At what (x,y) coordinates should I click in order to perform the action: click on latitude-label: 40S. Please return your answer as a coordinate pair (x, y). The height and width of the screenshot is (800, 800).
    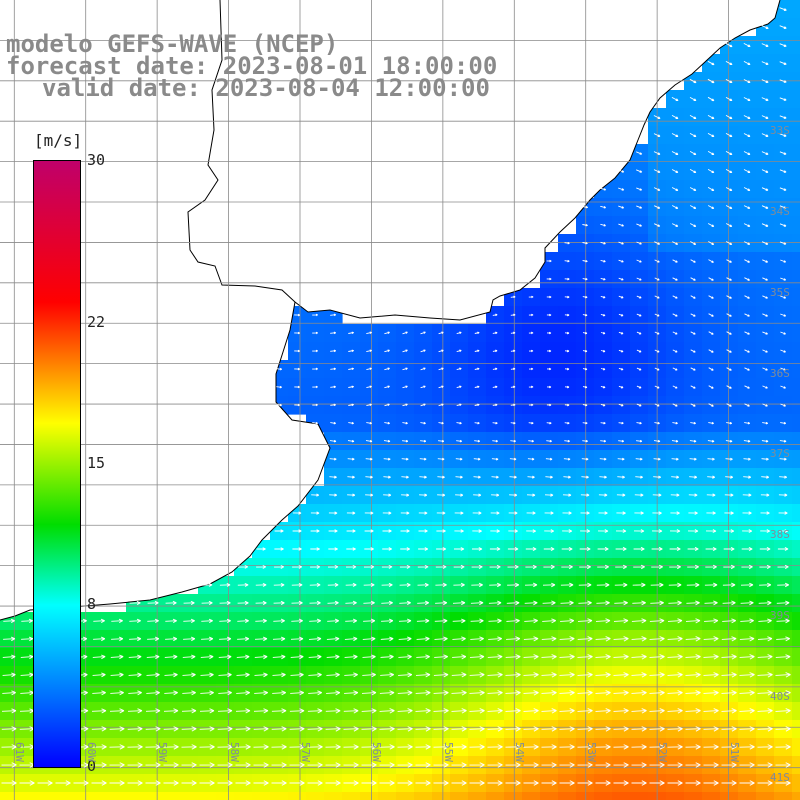
    Looking at the image, I should click on (780, 696).